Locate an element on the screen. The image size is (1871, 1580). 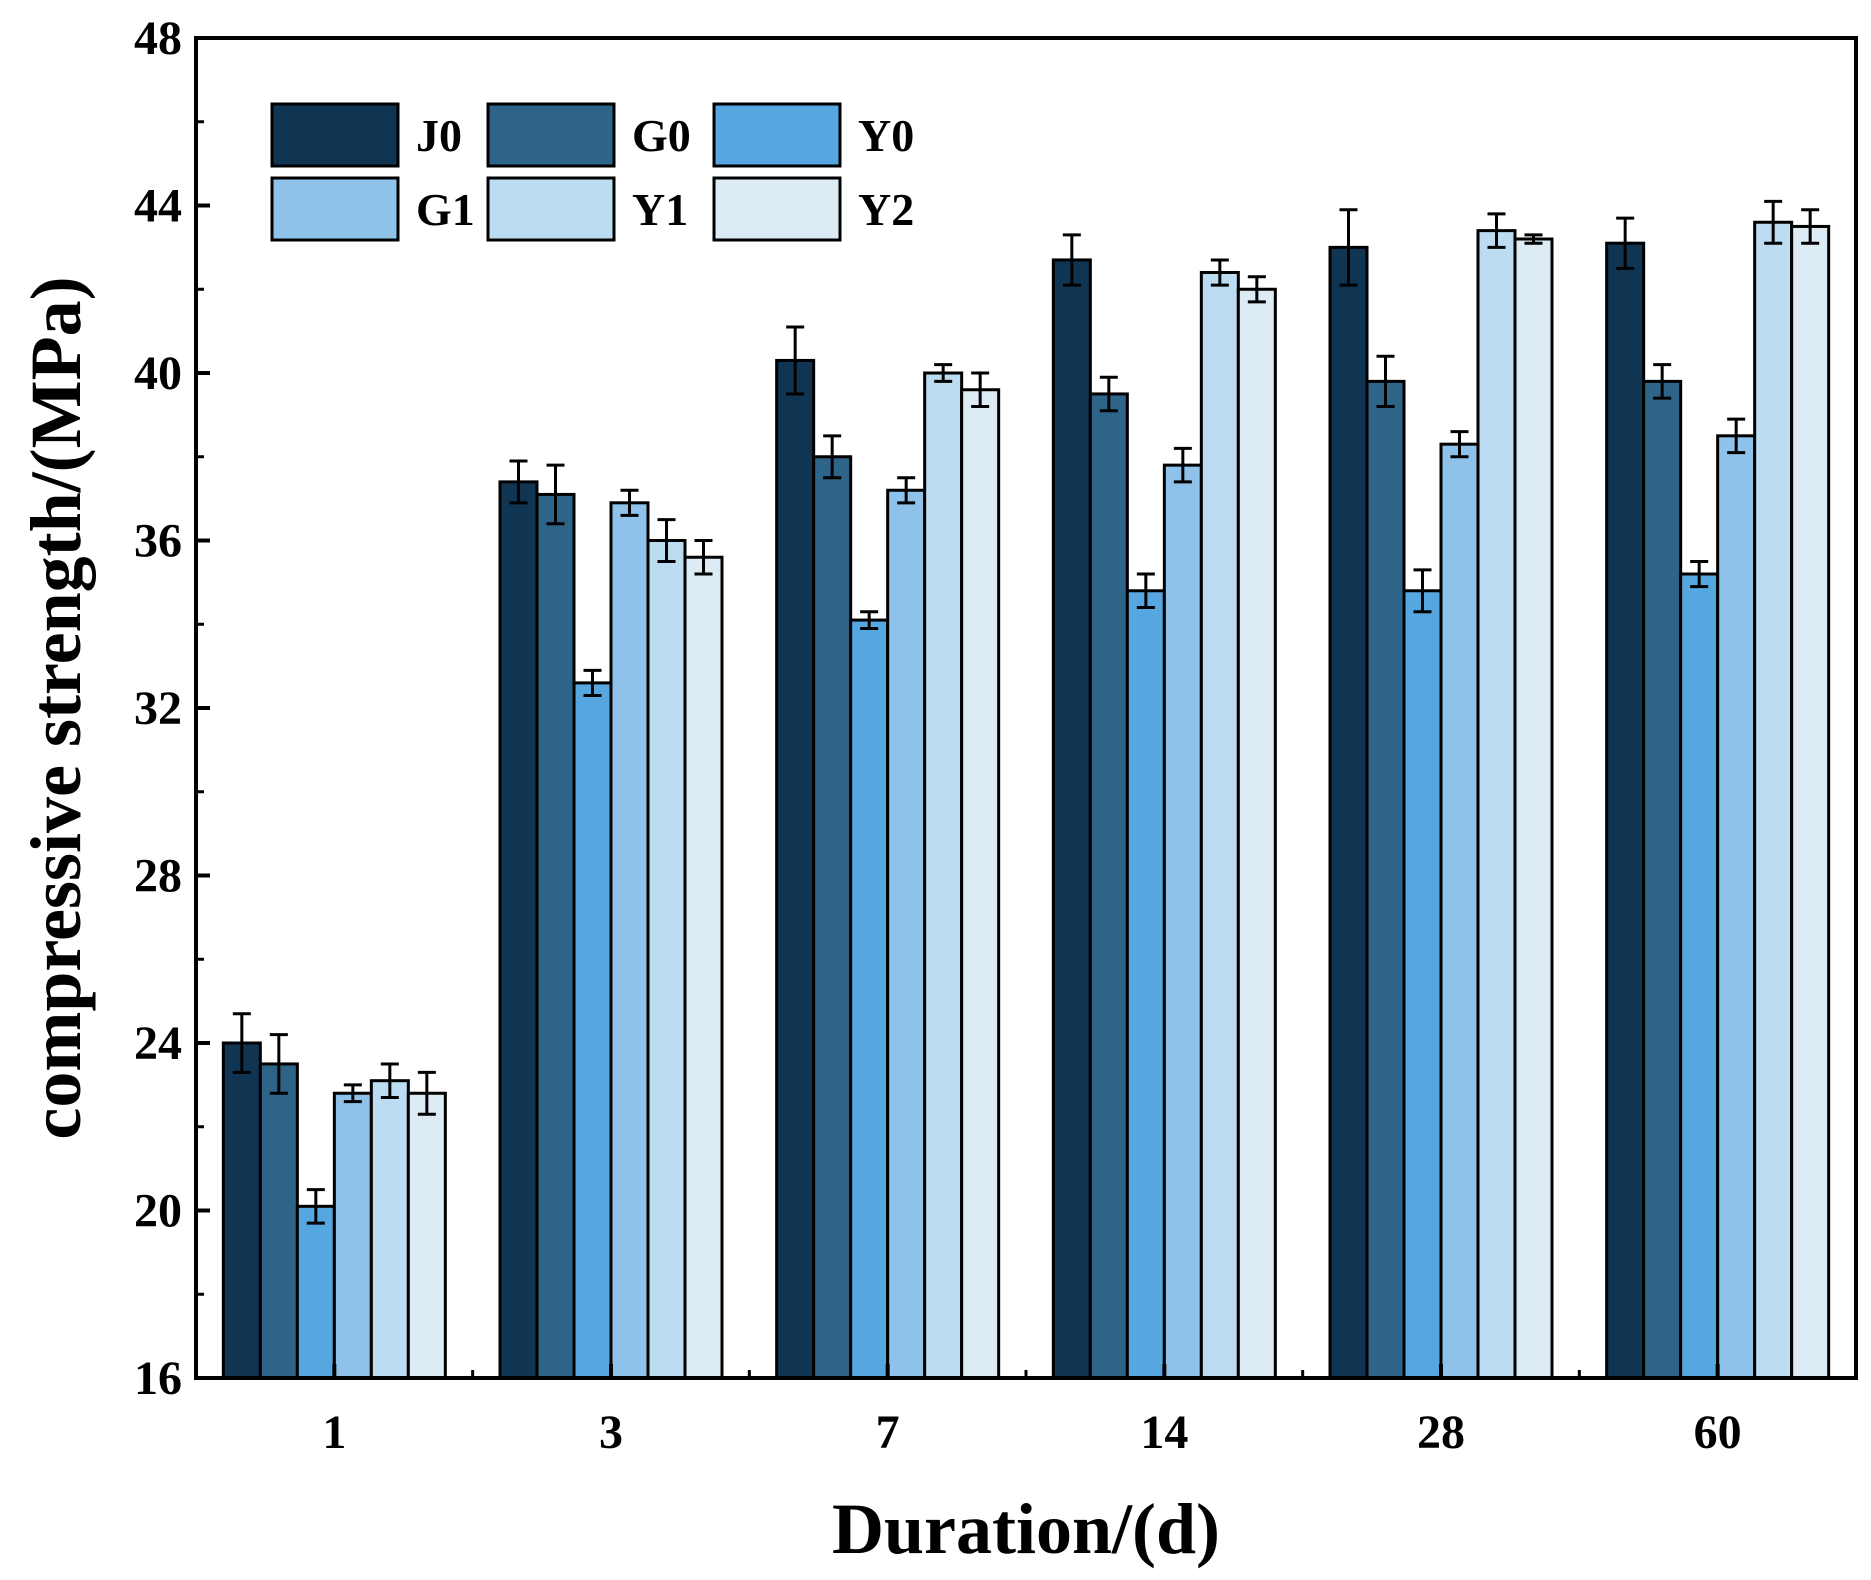
y-tick-label: 16 is located at coordinates (158, 1378).